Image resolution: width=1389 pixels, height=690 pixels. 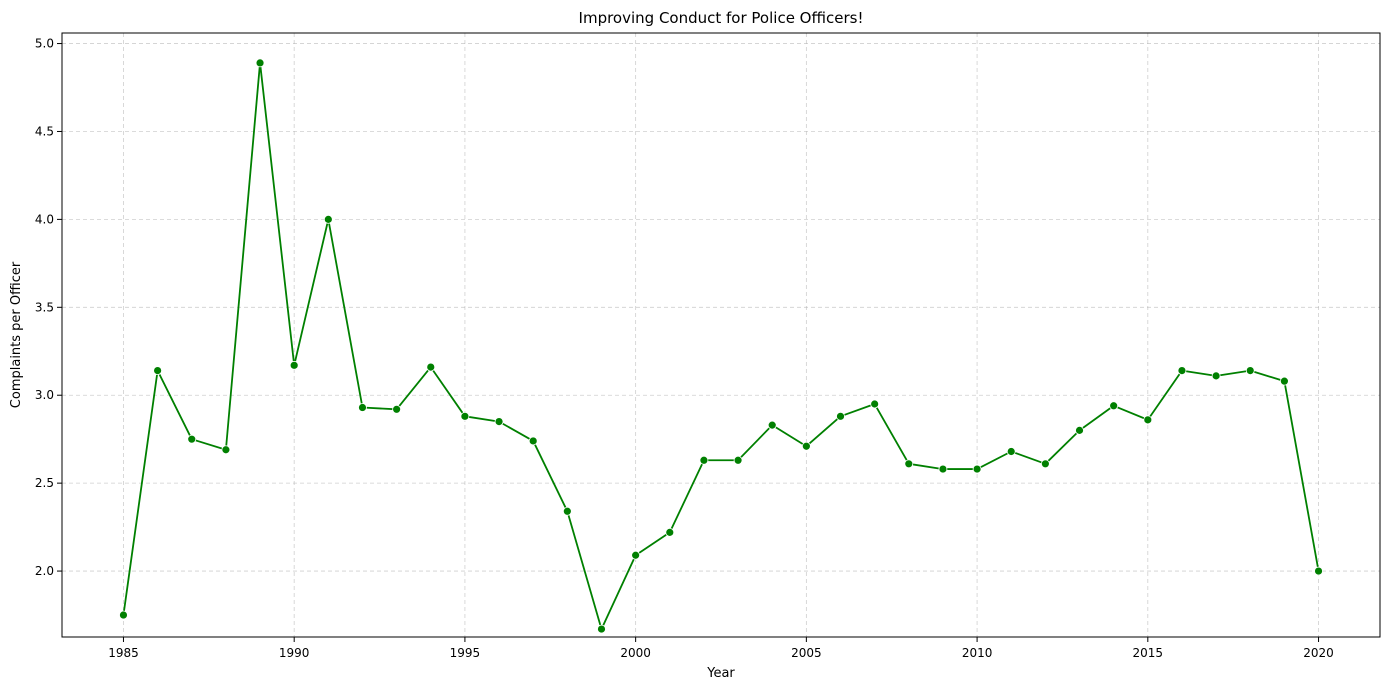 I want to click on y-tick-label: 4.5, so click(x=44, y=131).